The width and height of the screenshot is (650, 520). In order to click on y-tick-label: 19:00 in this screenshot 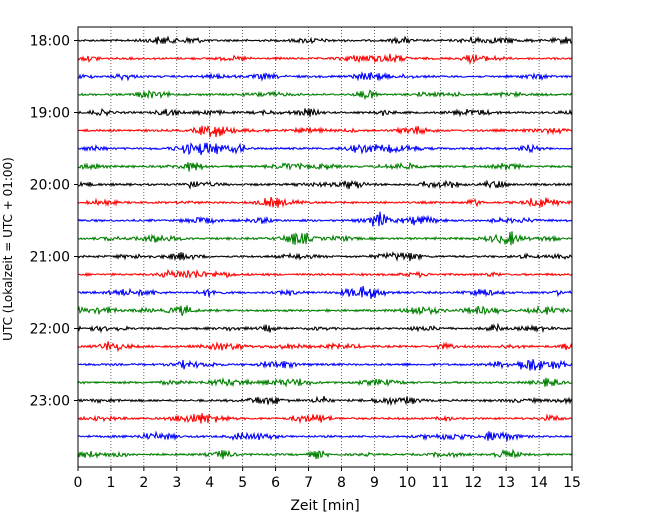, I will do `click(50, 114)`.